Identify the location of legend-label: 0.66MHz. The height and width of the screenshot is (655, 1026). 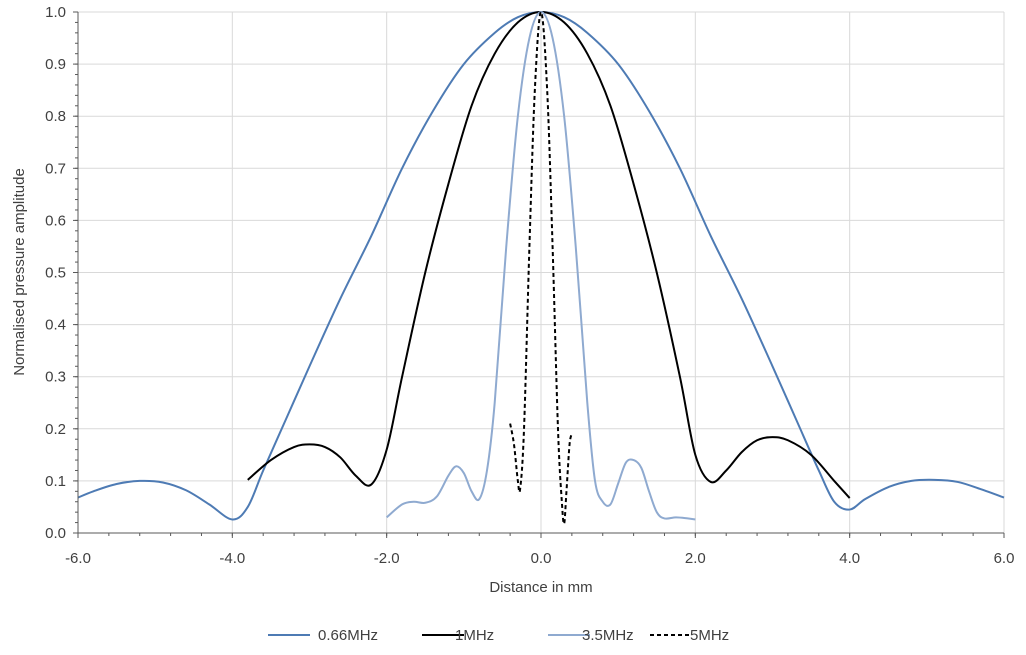
(348, 635).